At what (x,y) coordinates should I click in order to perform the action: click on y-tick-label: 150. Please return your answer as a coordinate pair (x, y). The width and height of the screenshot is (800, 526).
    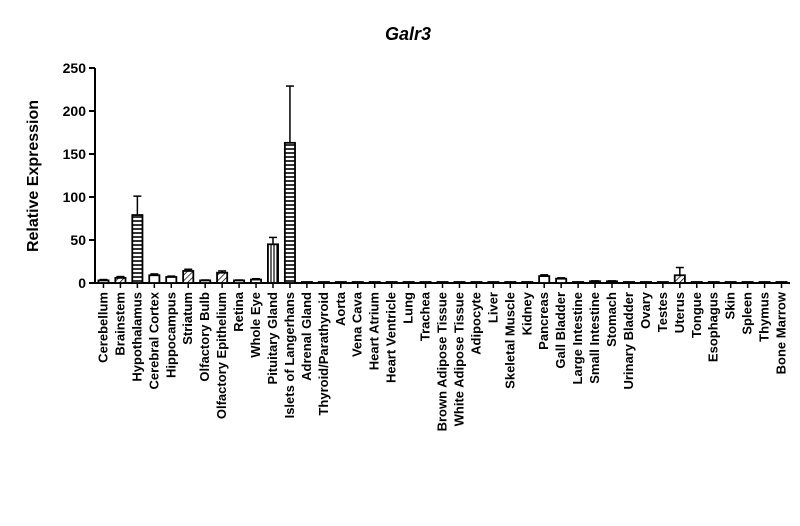
    Looking at the image, I should click on (75, 154).